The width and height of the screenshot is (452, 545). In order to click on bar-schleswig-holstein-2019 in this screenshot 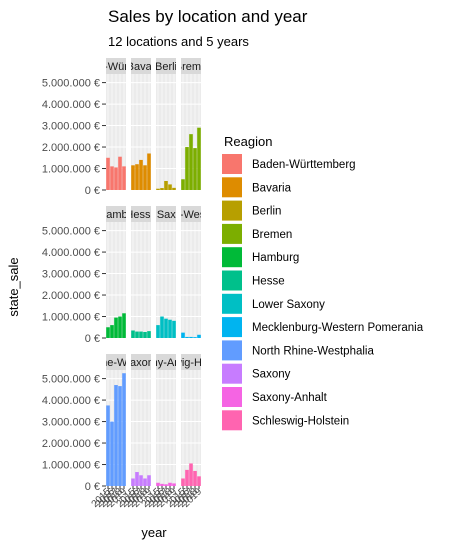, I will do `click(199, 481)`.